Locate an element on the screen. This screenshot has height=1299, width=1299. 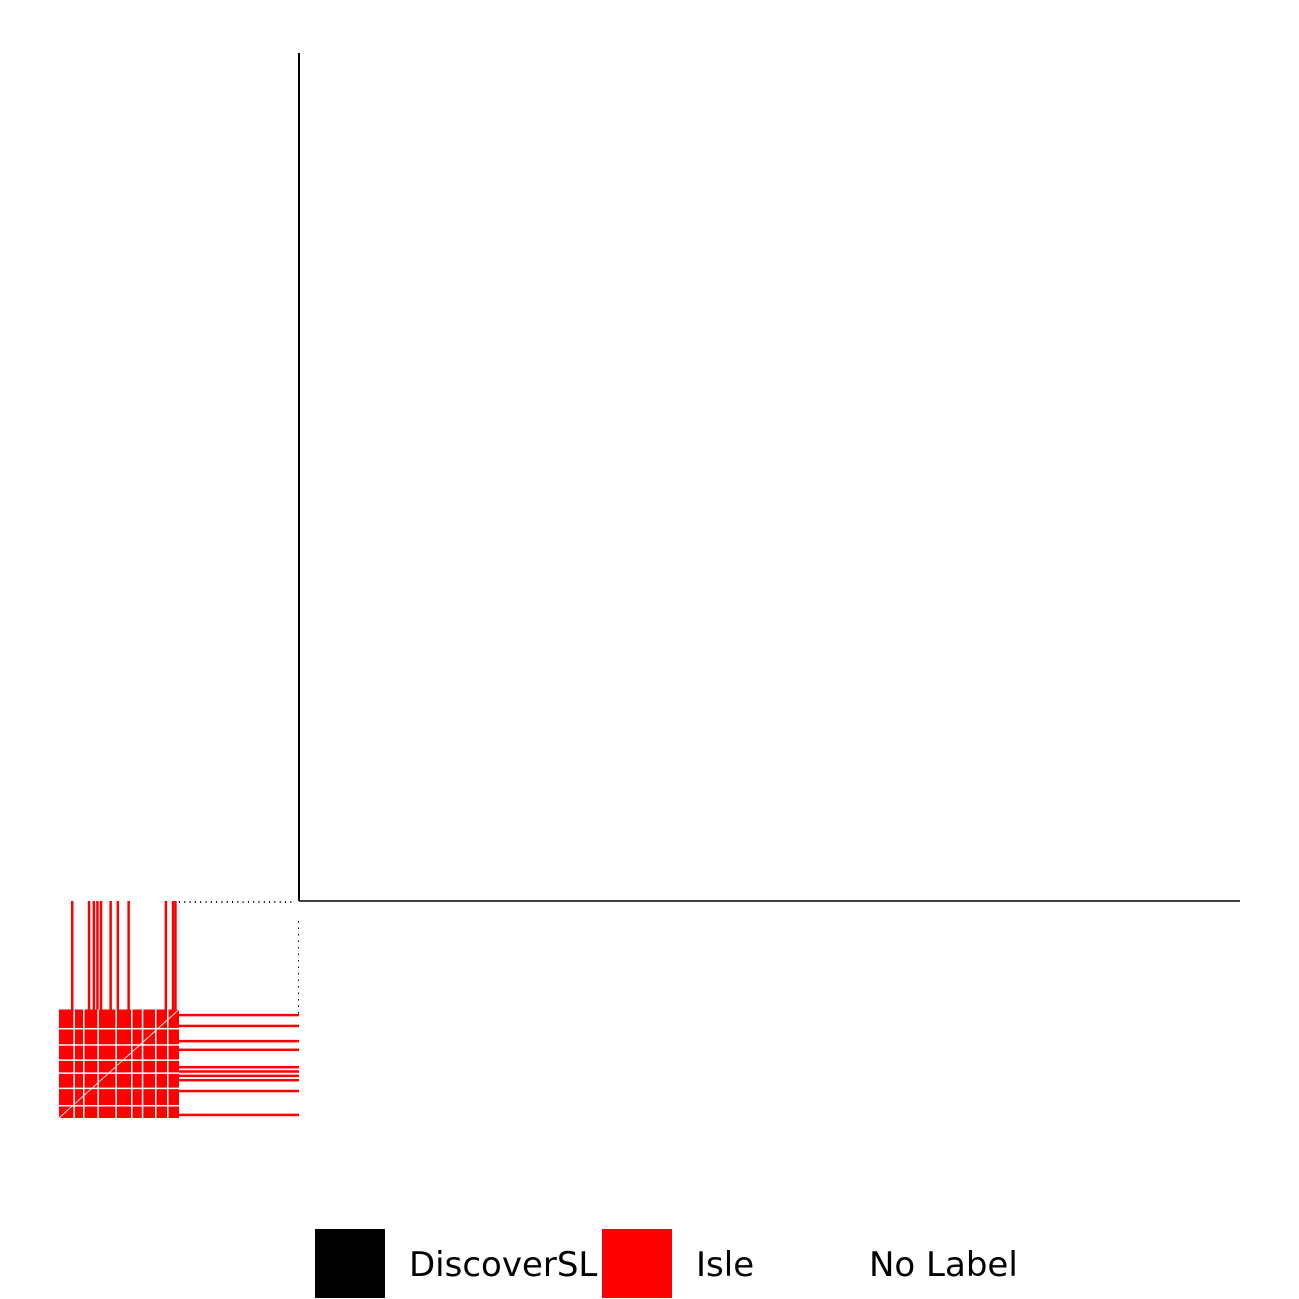
label-matrix is located at coordinates (178, 1010).